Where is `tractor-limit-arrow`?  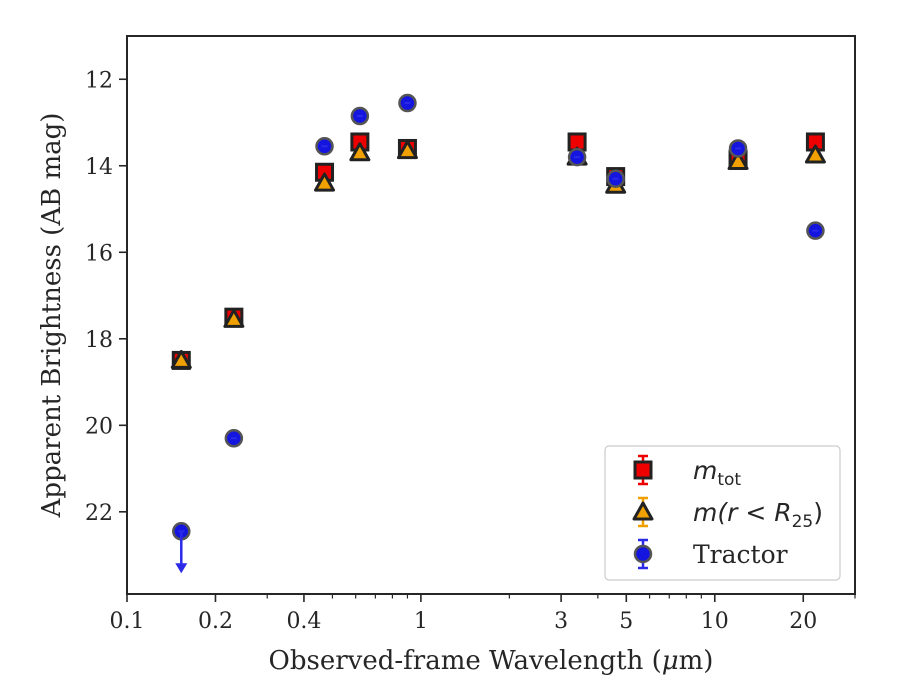 tractor-limit-arrow is located at coordinates (181, 568).